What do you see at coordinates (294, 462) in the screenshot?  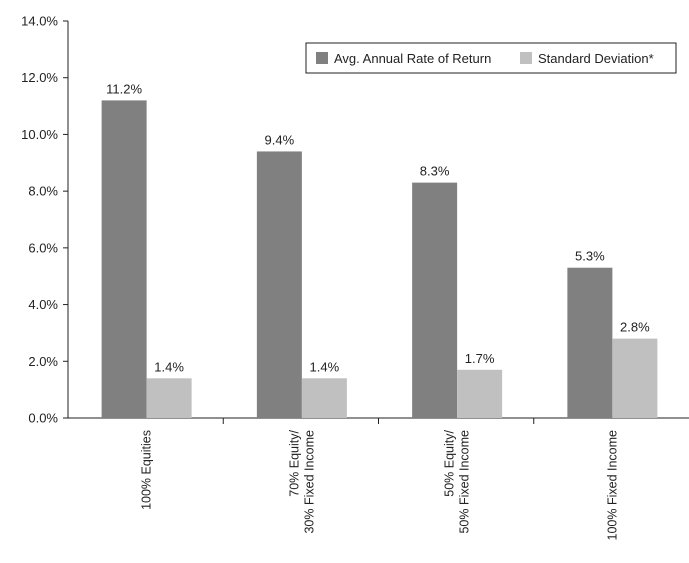 I see `category-label: 70% Equity/` at bounding box center [294, 462].